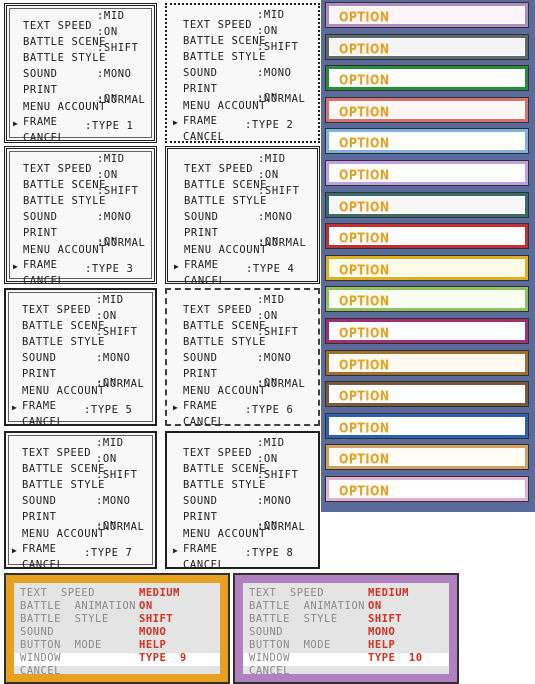 The width and height of the screenshot is (535, 684). I want to click on option-frame-11: OPTION, so click(427, 331).